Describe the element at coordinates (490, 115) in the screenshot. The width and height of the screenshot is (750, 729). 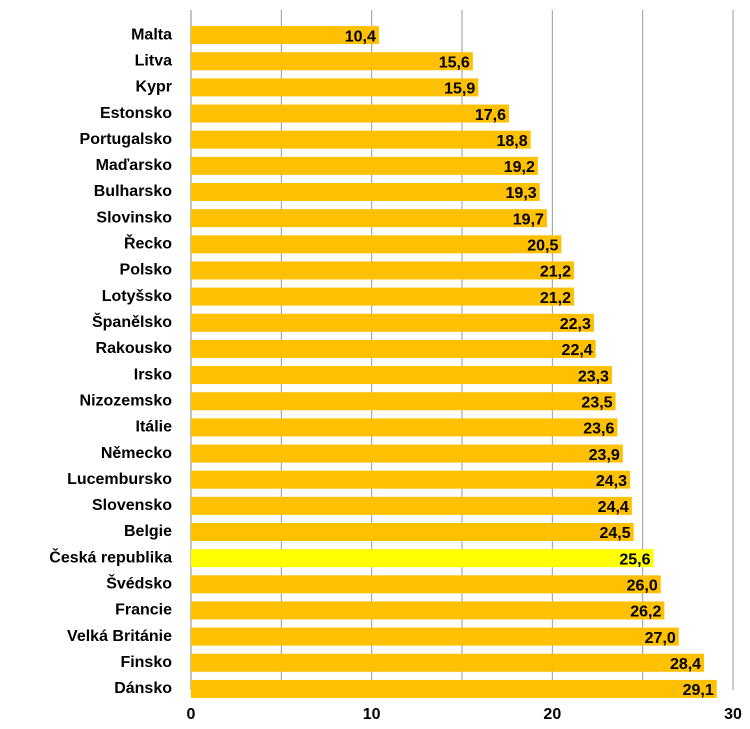
I see `data-label: 17,6` at that location.